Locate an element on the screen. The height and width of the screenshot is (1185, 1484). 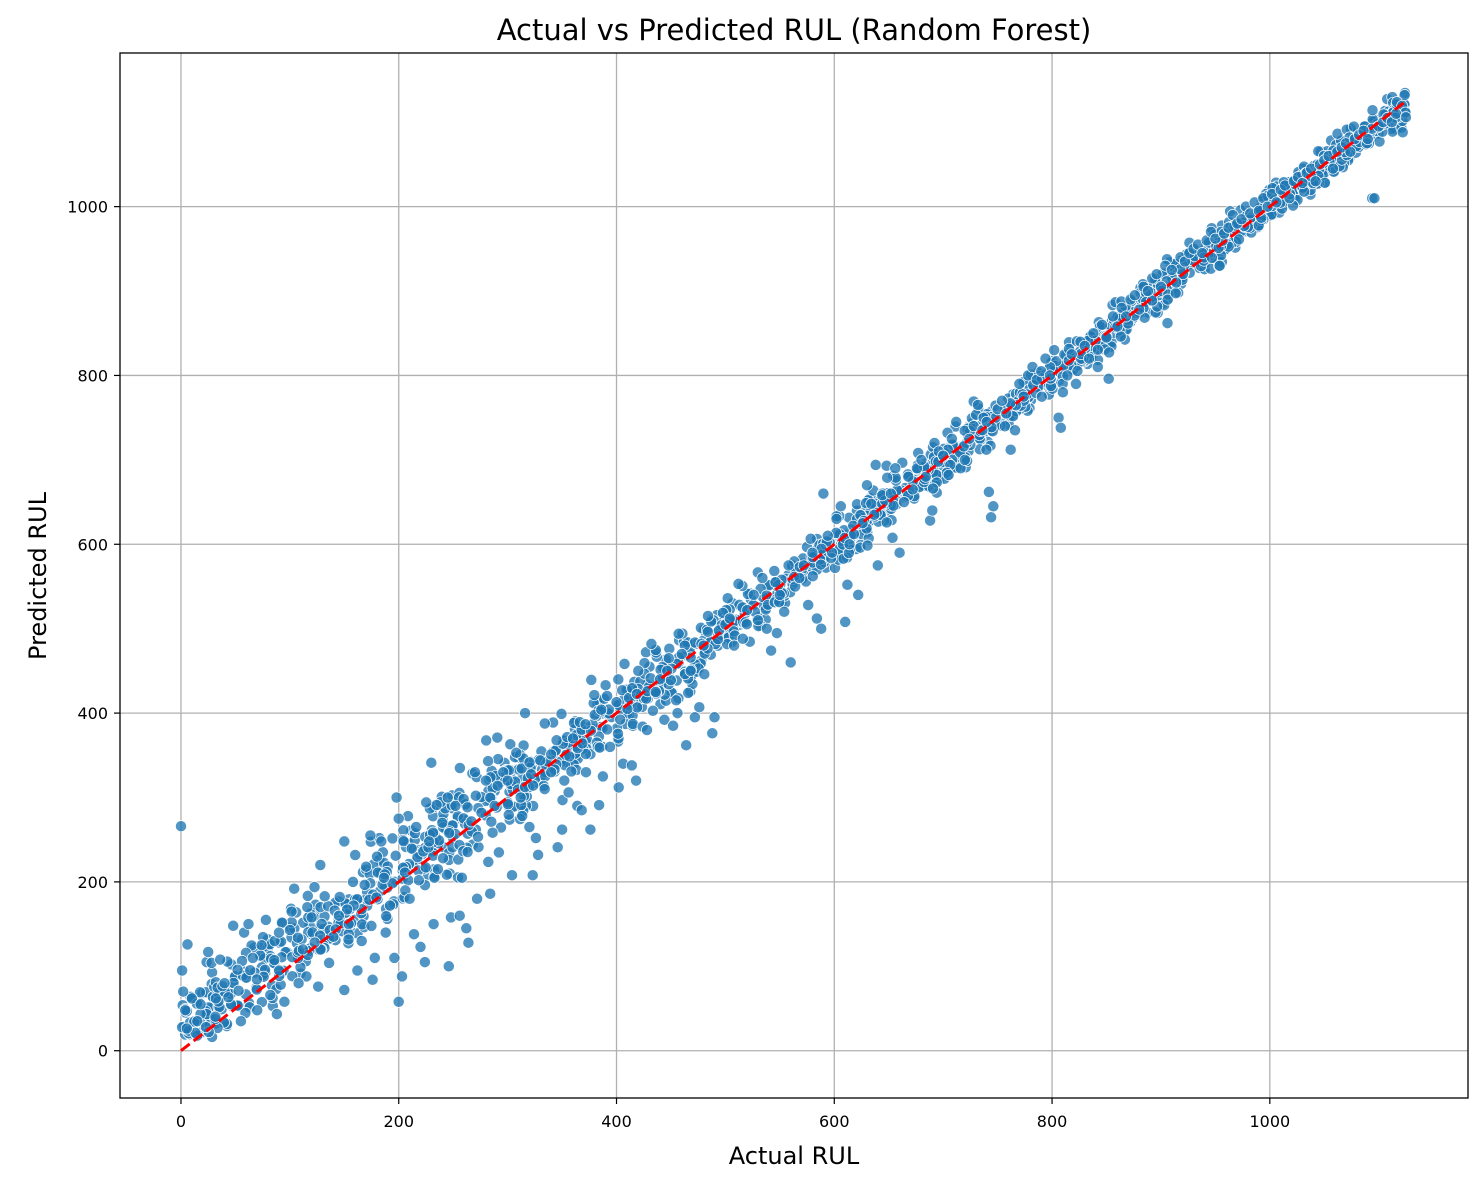
y-tick-label: 800 is located at coordinates (92, 375).